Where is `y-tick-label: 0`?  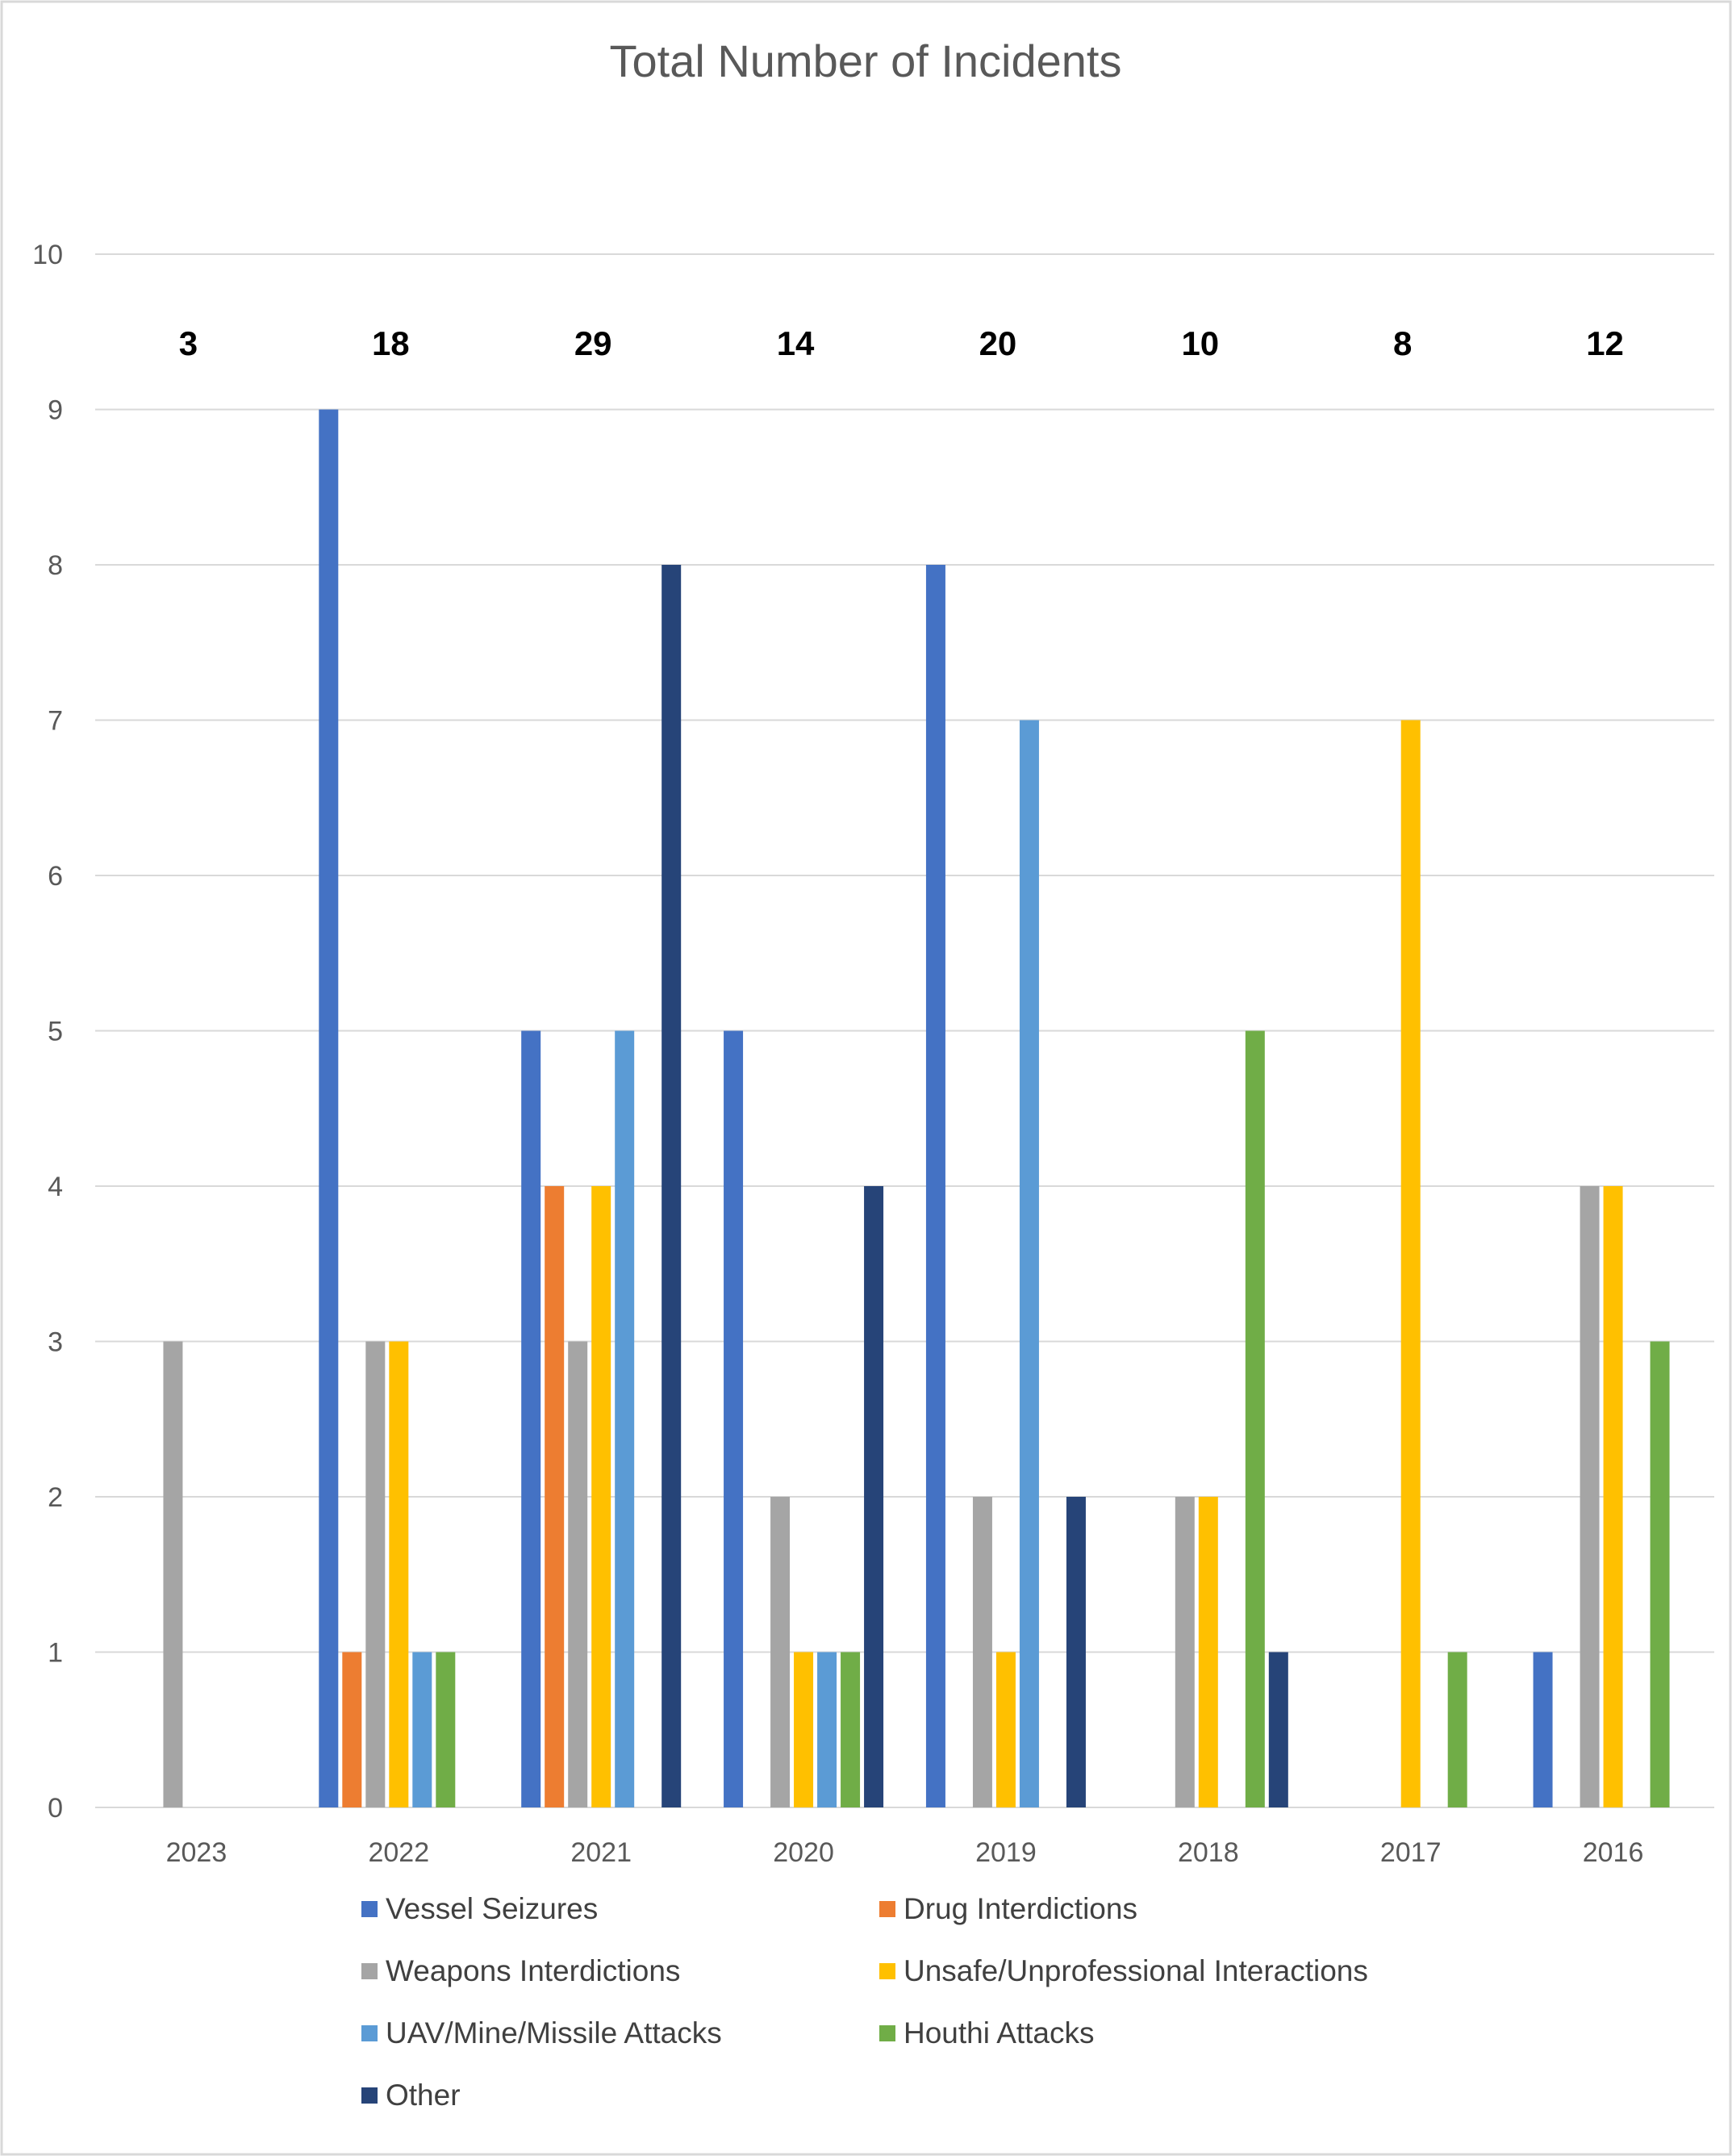 y-tick-label: 0 is located at coordinates (56, 1808).